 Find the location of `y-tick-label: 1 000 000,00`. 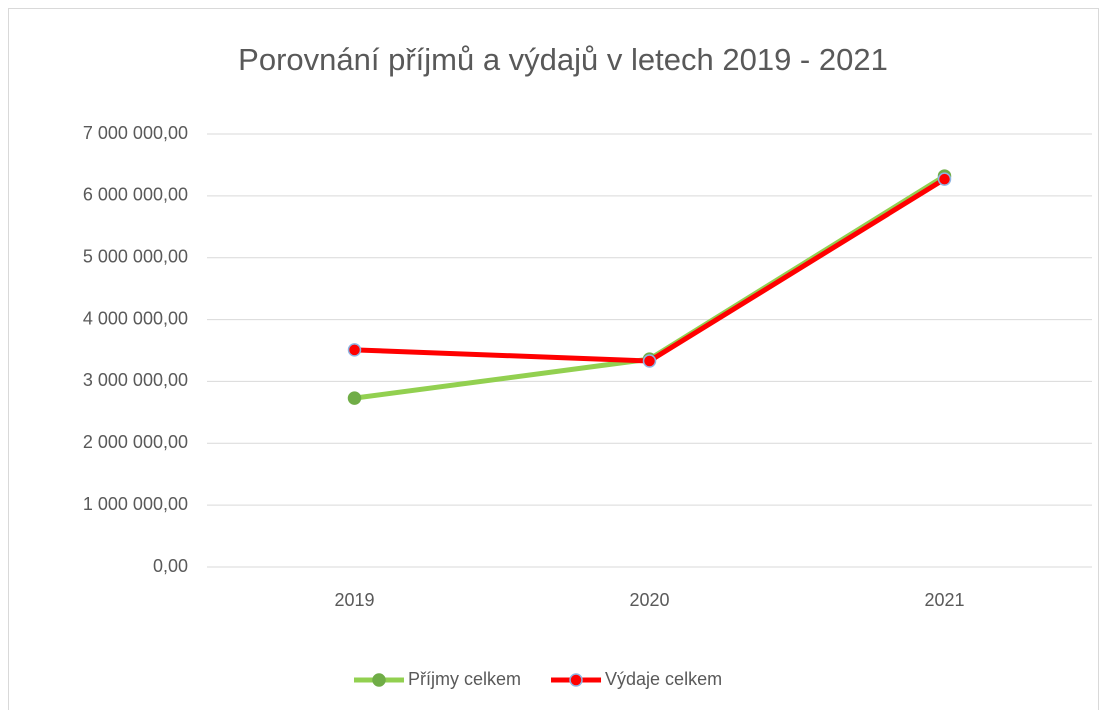

y-tick-label: 1 000 000,00 is located at coordinates (135, 504).